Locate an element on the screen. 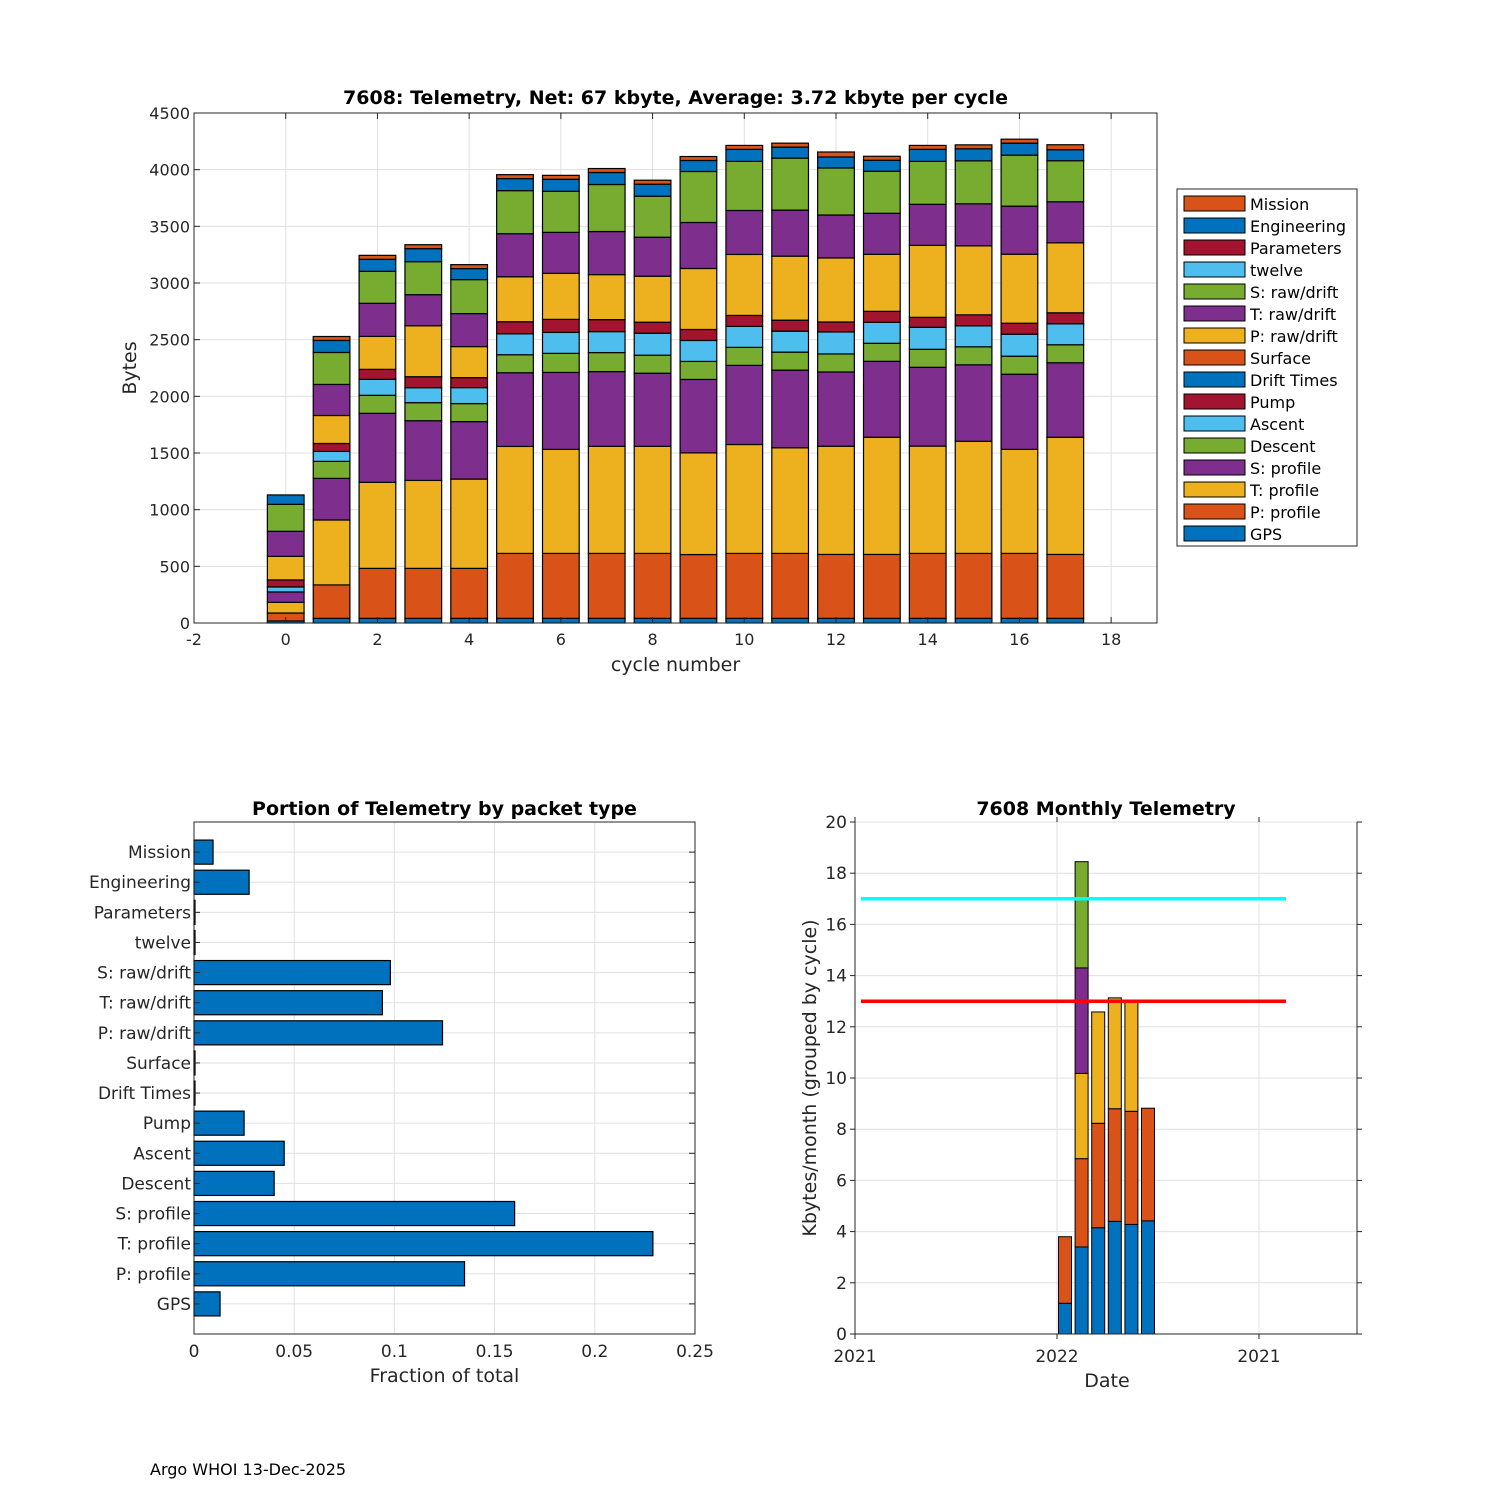  category-label: P: profile is located at coordinates (153, 1275).